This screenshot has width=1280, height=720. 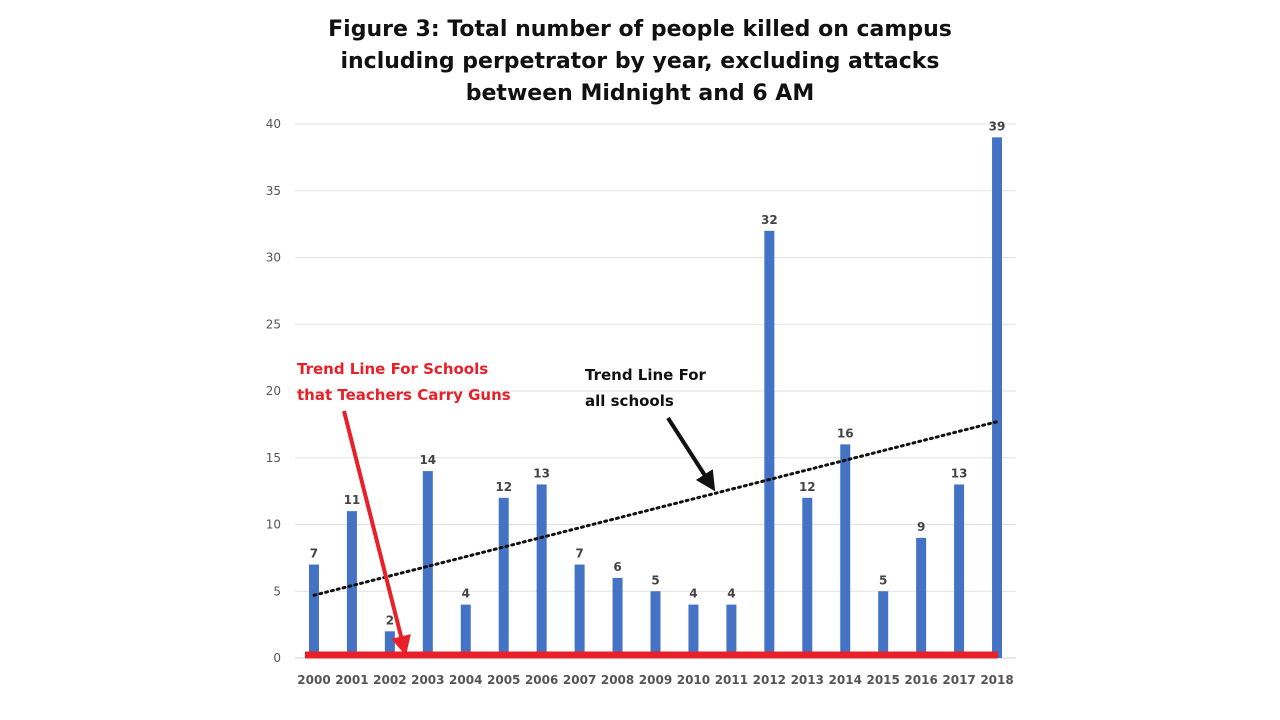 What do you see at coordinates (646, 388) in the screenshot?
I see `annotation-all-schools: Trend Line For all schools` at bounding box center [646, 388].